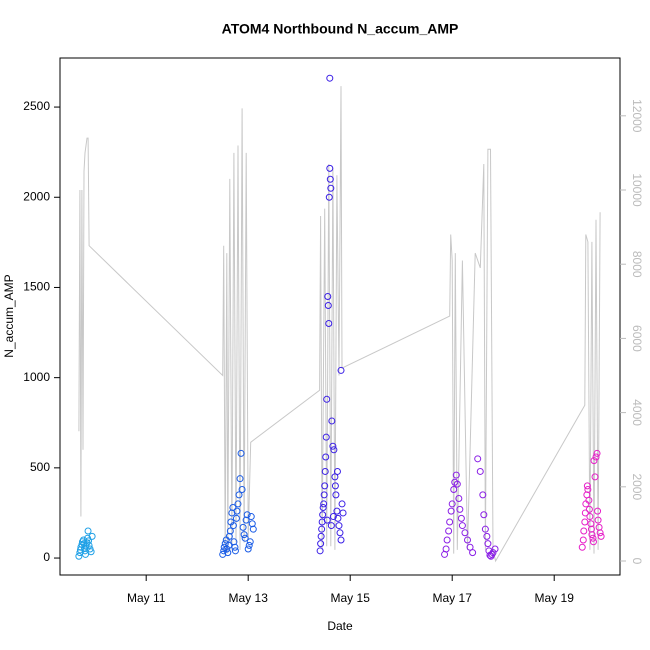 This screenshot has height=650, width=650. What do you see at coordinates (146, 598) in the screenshot?
I see `x-tick-label: May 11` at bounding box center [146, 598].